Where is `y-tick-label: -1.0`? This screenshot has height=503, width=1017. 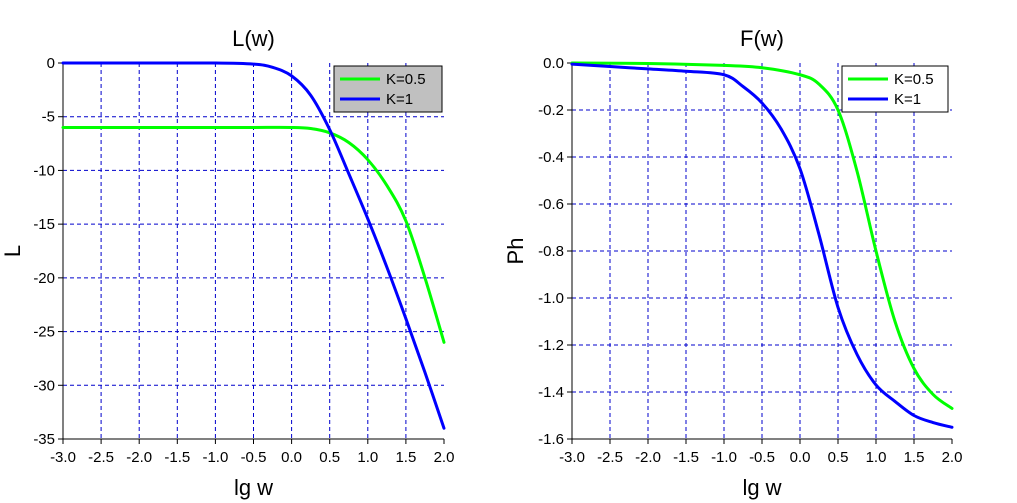
y-tick-label: -1.0 is located at coordinates (551, 298).